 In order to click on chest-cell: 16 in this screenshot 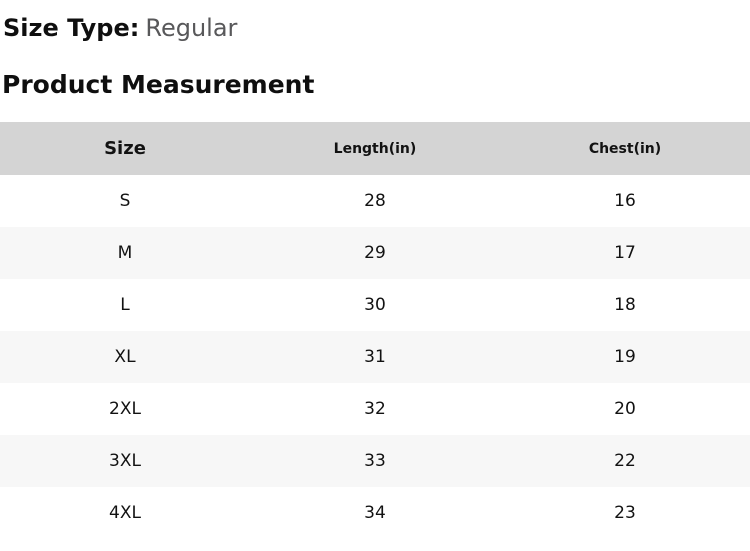, I will do `click(625, 201)`.